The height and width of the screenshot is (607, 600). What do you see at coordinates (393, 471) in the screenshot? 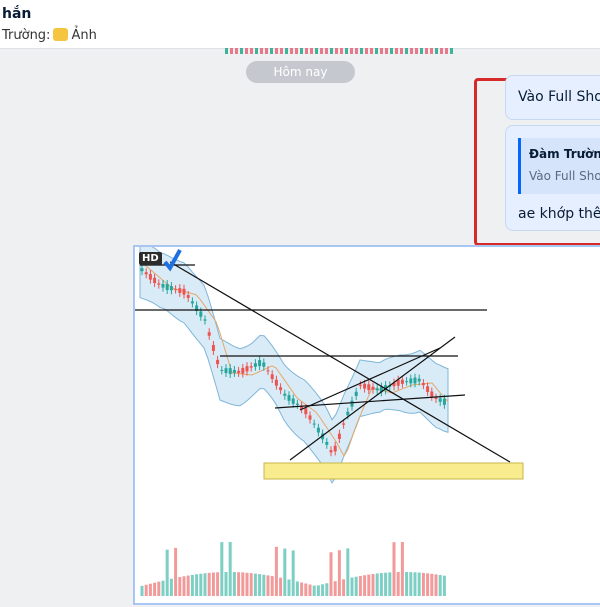
I see `support-zone` at bounding box center [393, 471].